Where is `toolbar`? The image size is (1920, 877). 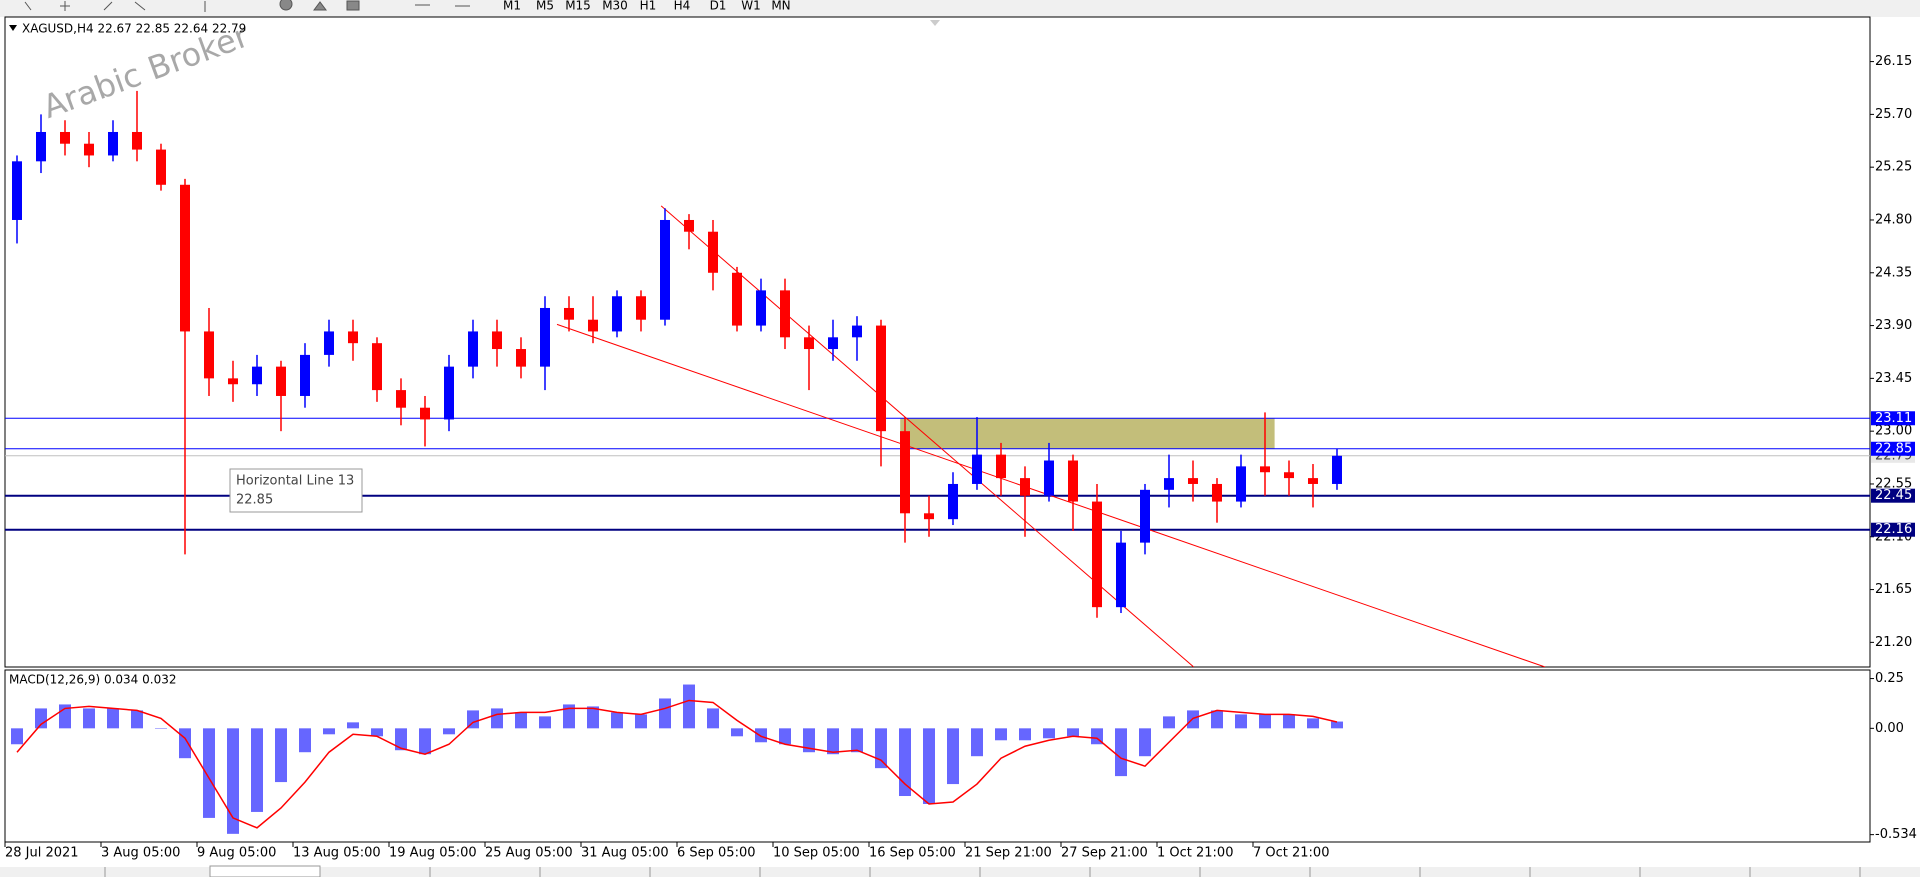 toolbar is located at coordinates (960, 8).